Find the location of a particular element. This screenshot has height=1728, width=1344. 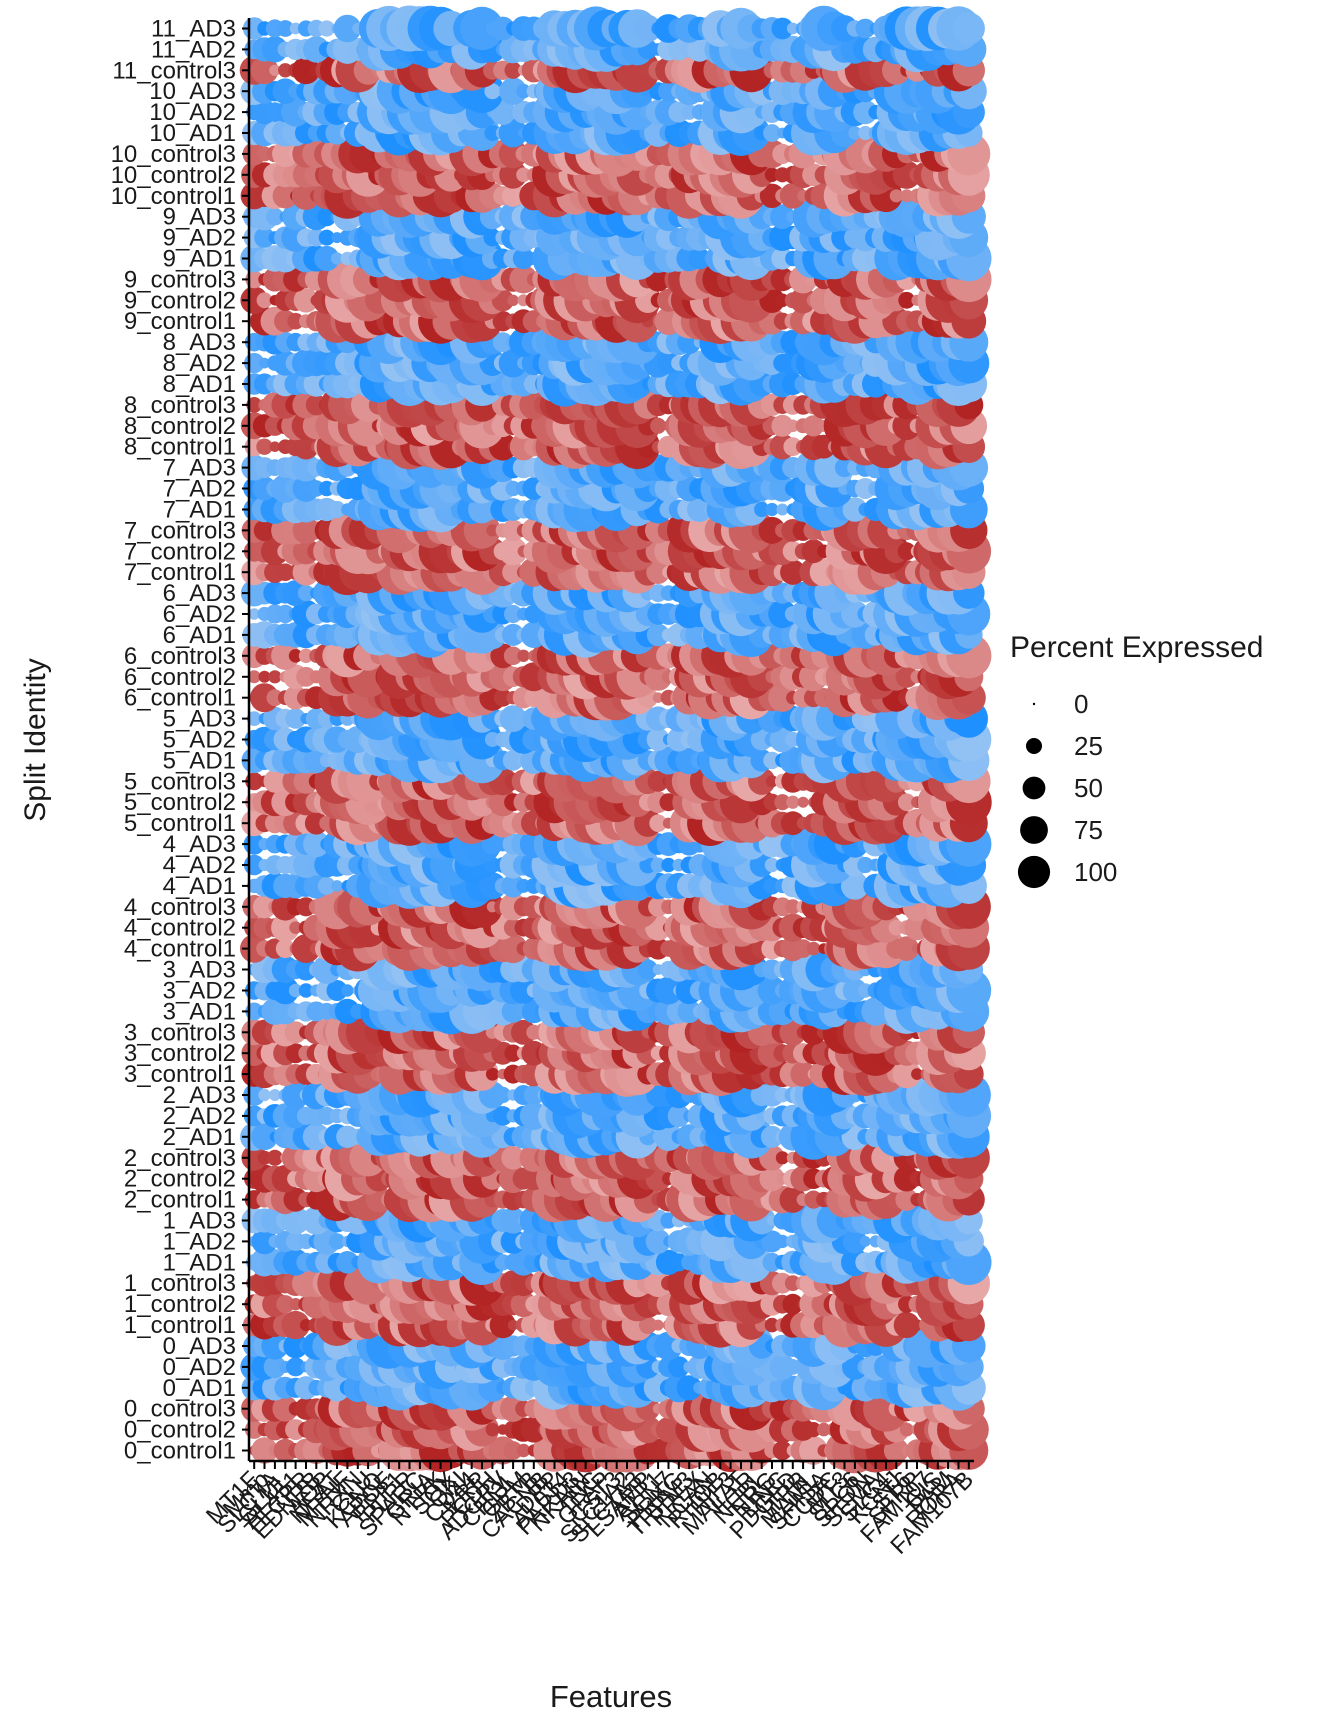

dot-0_control1-Mmp is located at coordinates (264, 1450).